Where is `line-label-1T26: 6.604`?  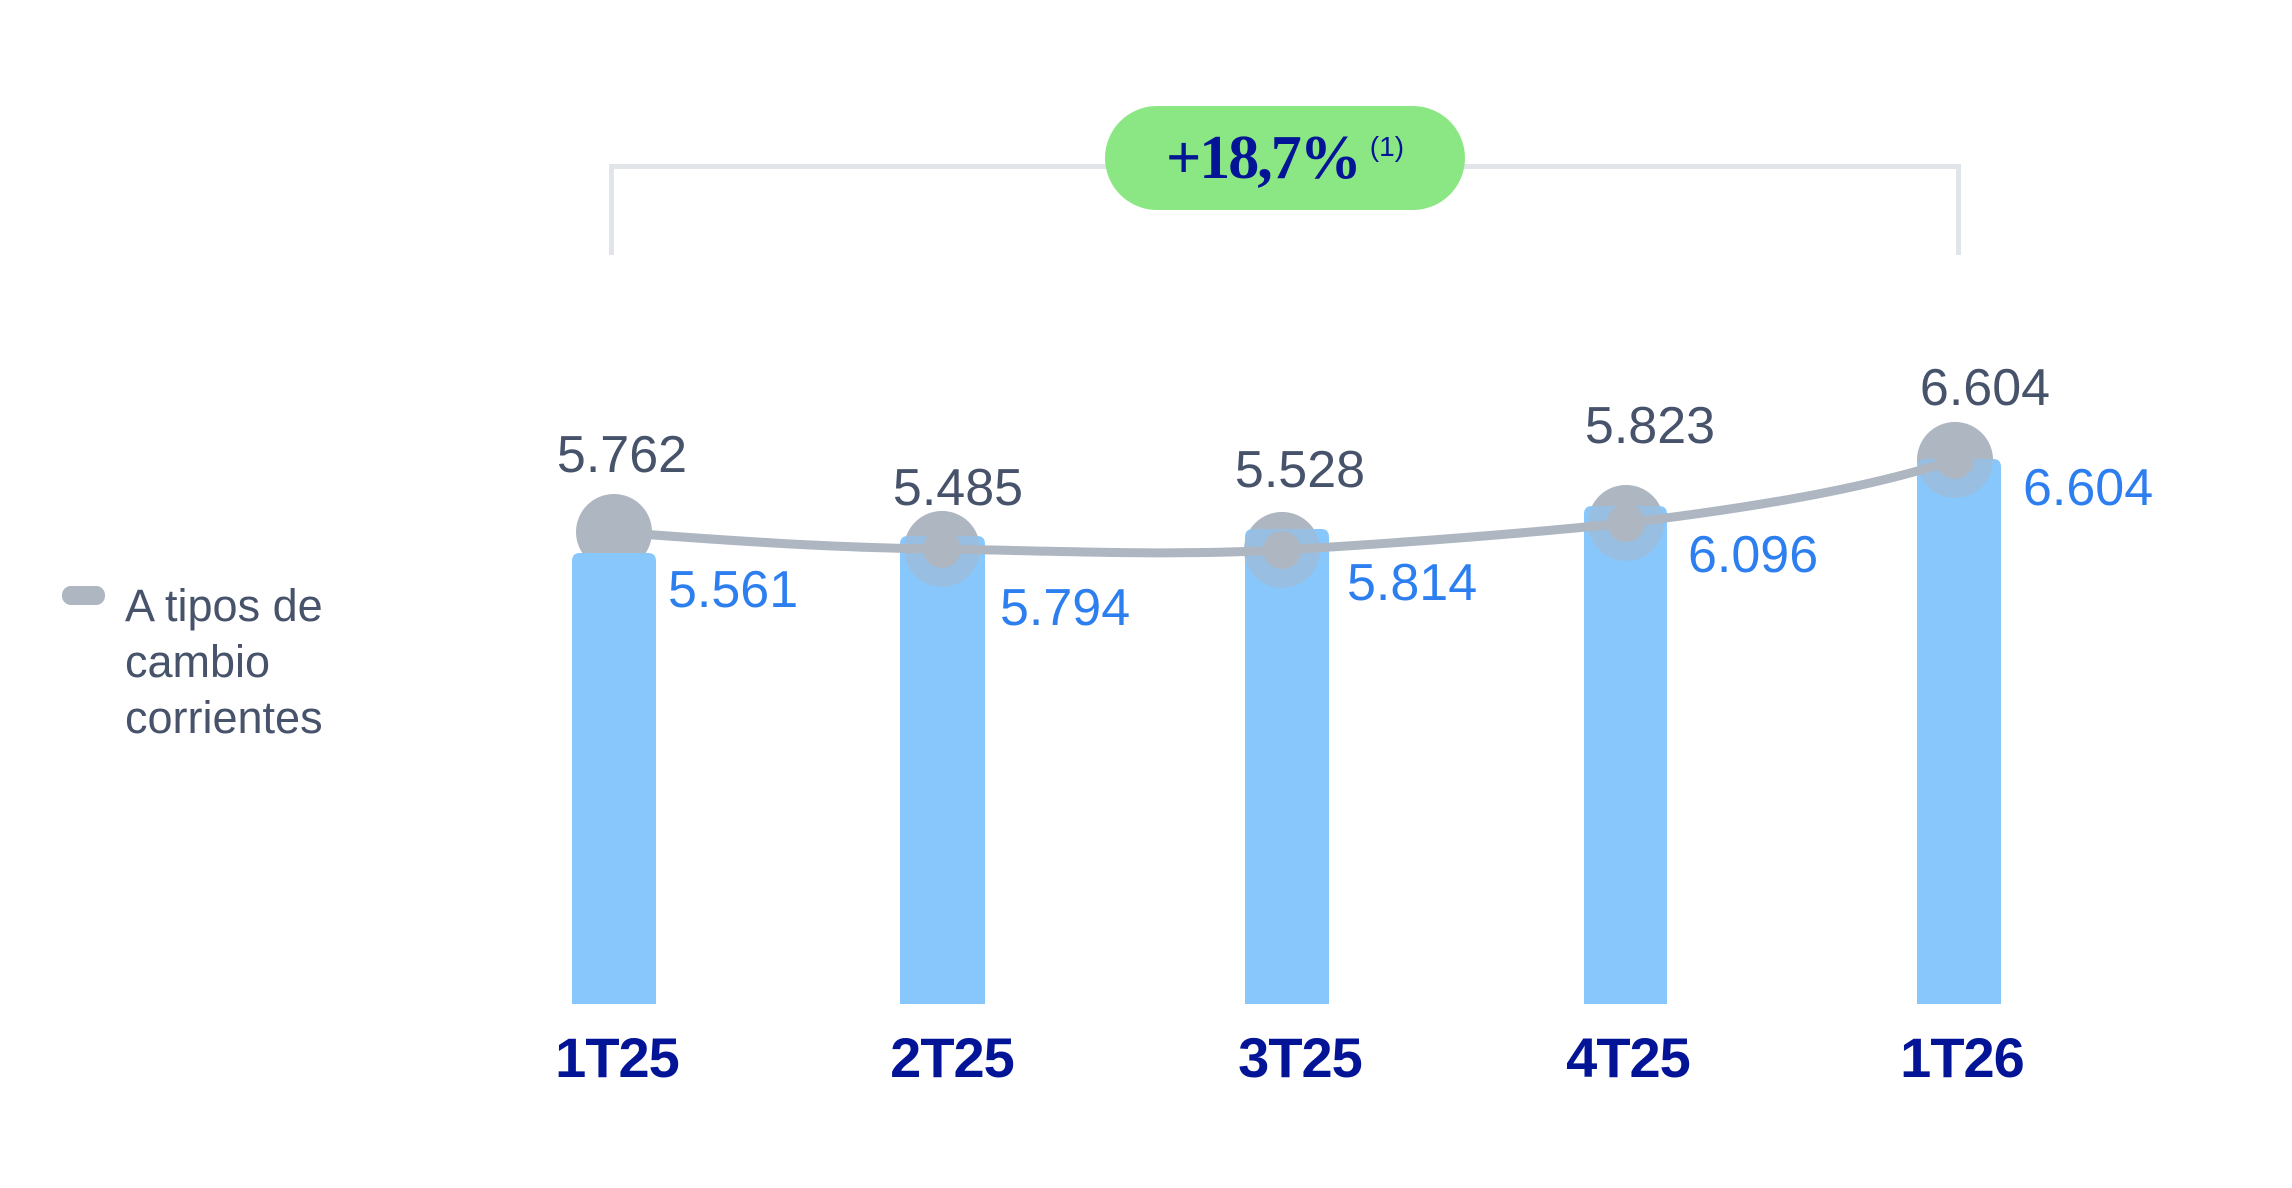 line-label-1T26: 6.604 is located at coordinates (1985, 388).